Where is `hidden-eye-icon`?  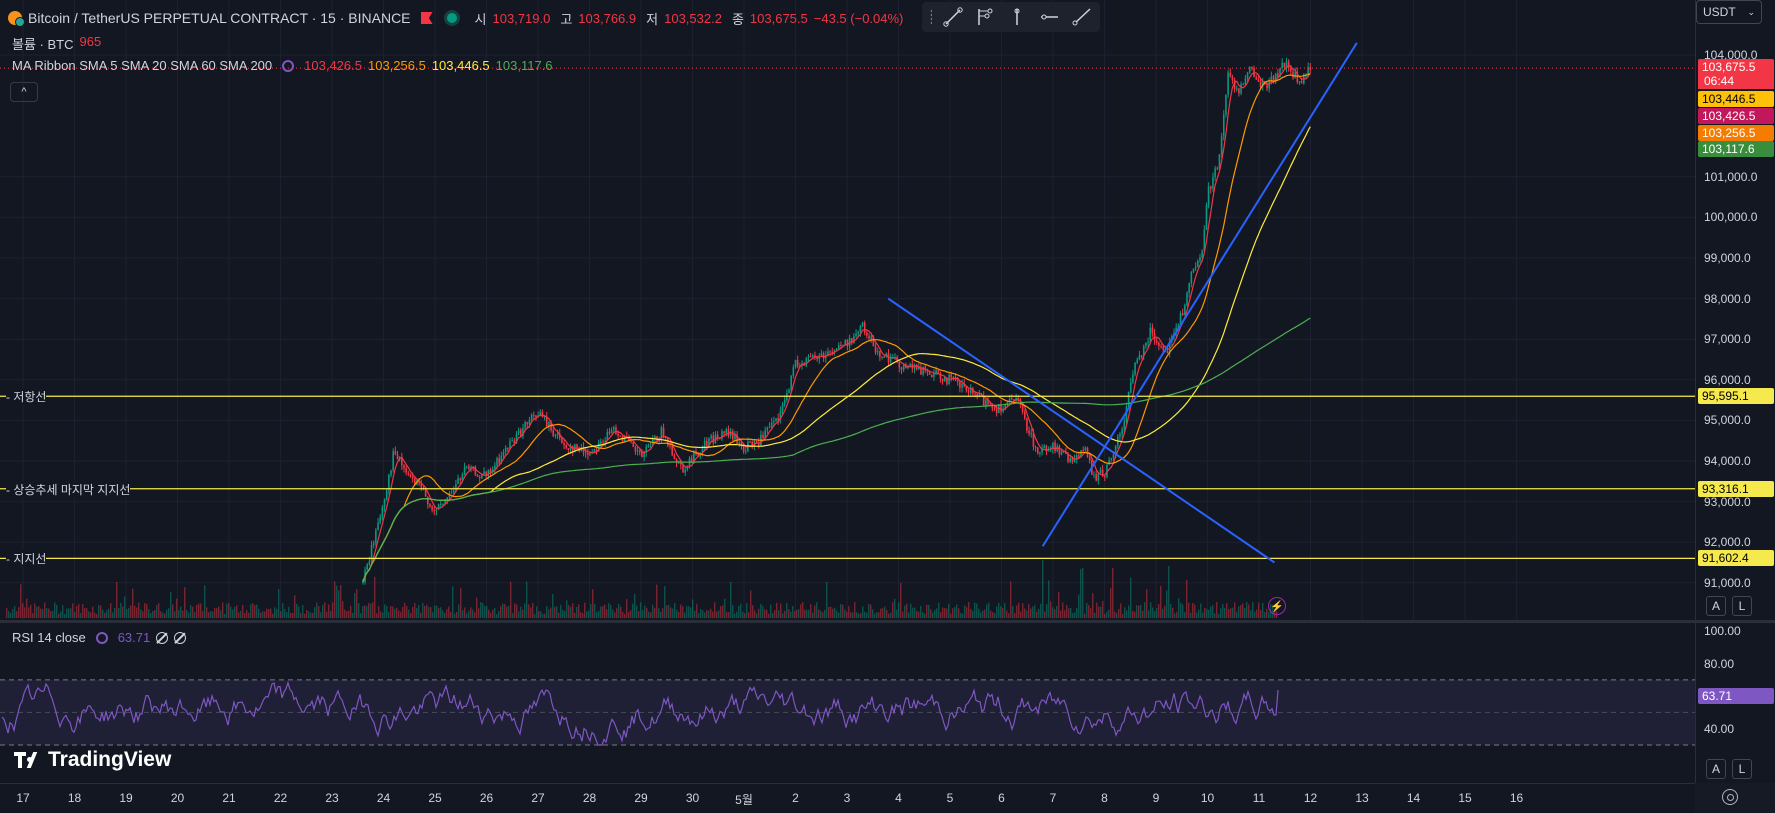 hidden-eye-icon is located at coordinates (162, 637).